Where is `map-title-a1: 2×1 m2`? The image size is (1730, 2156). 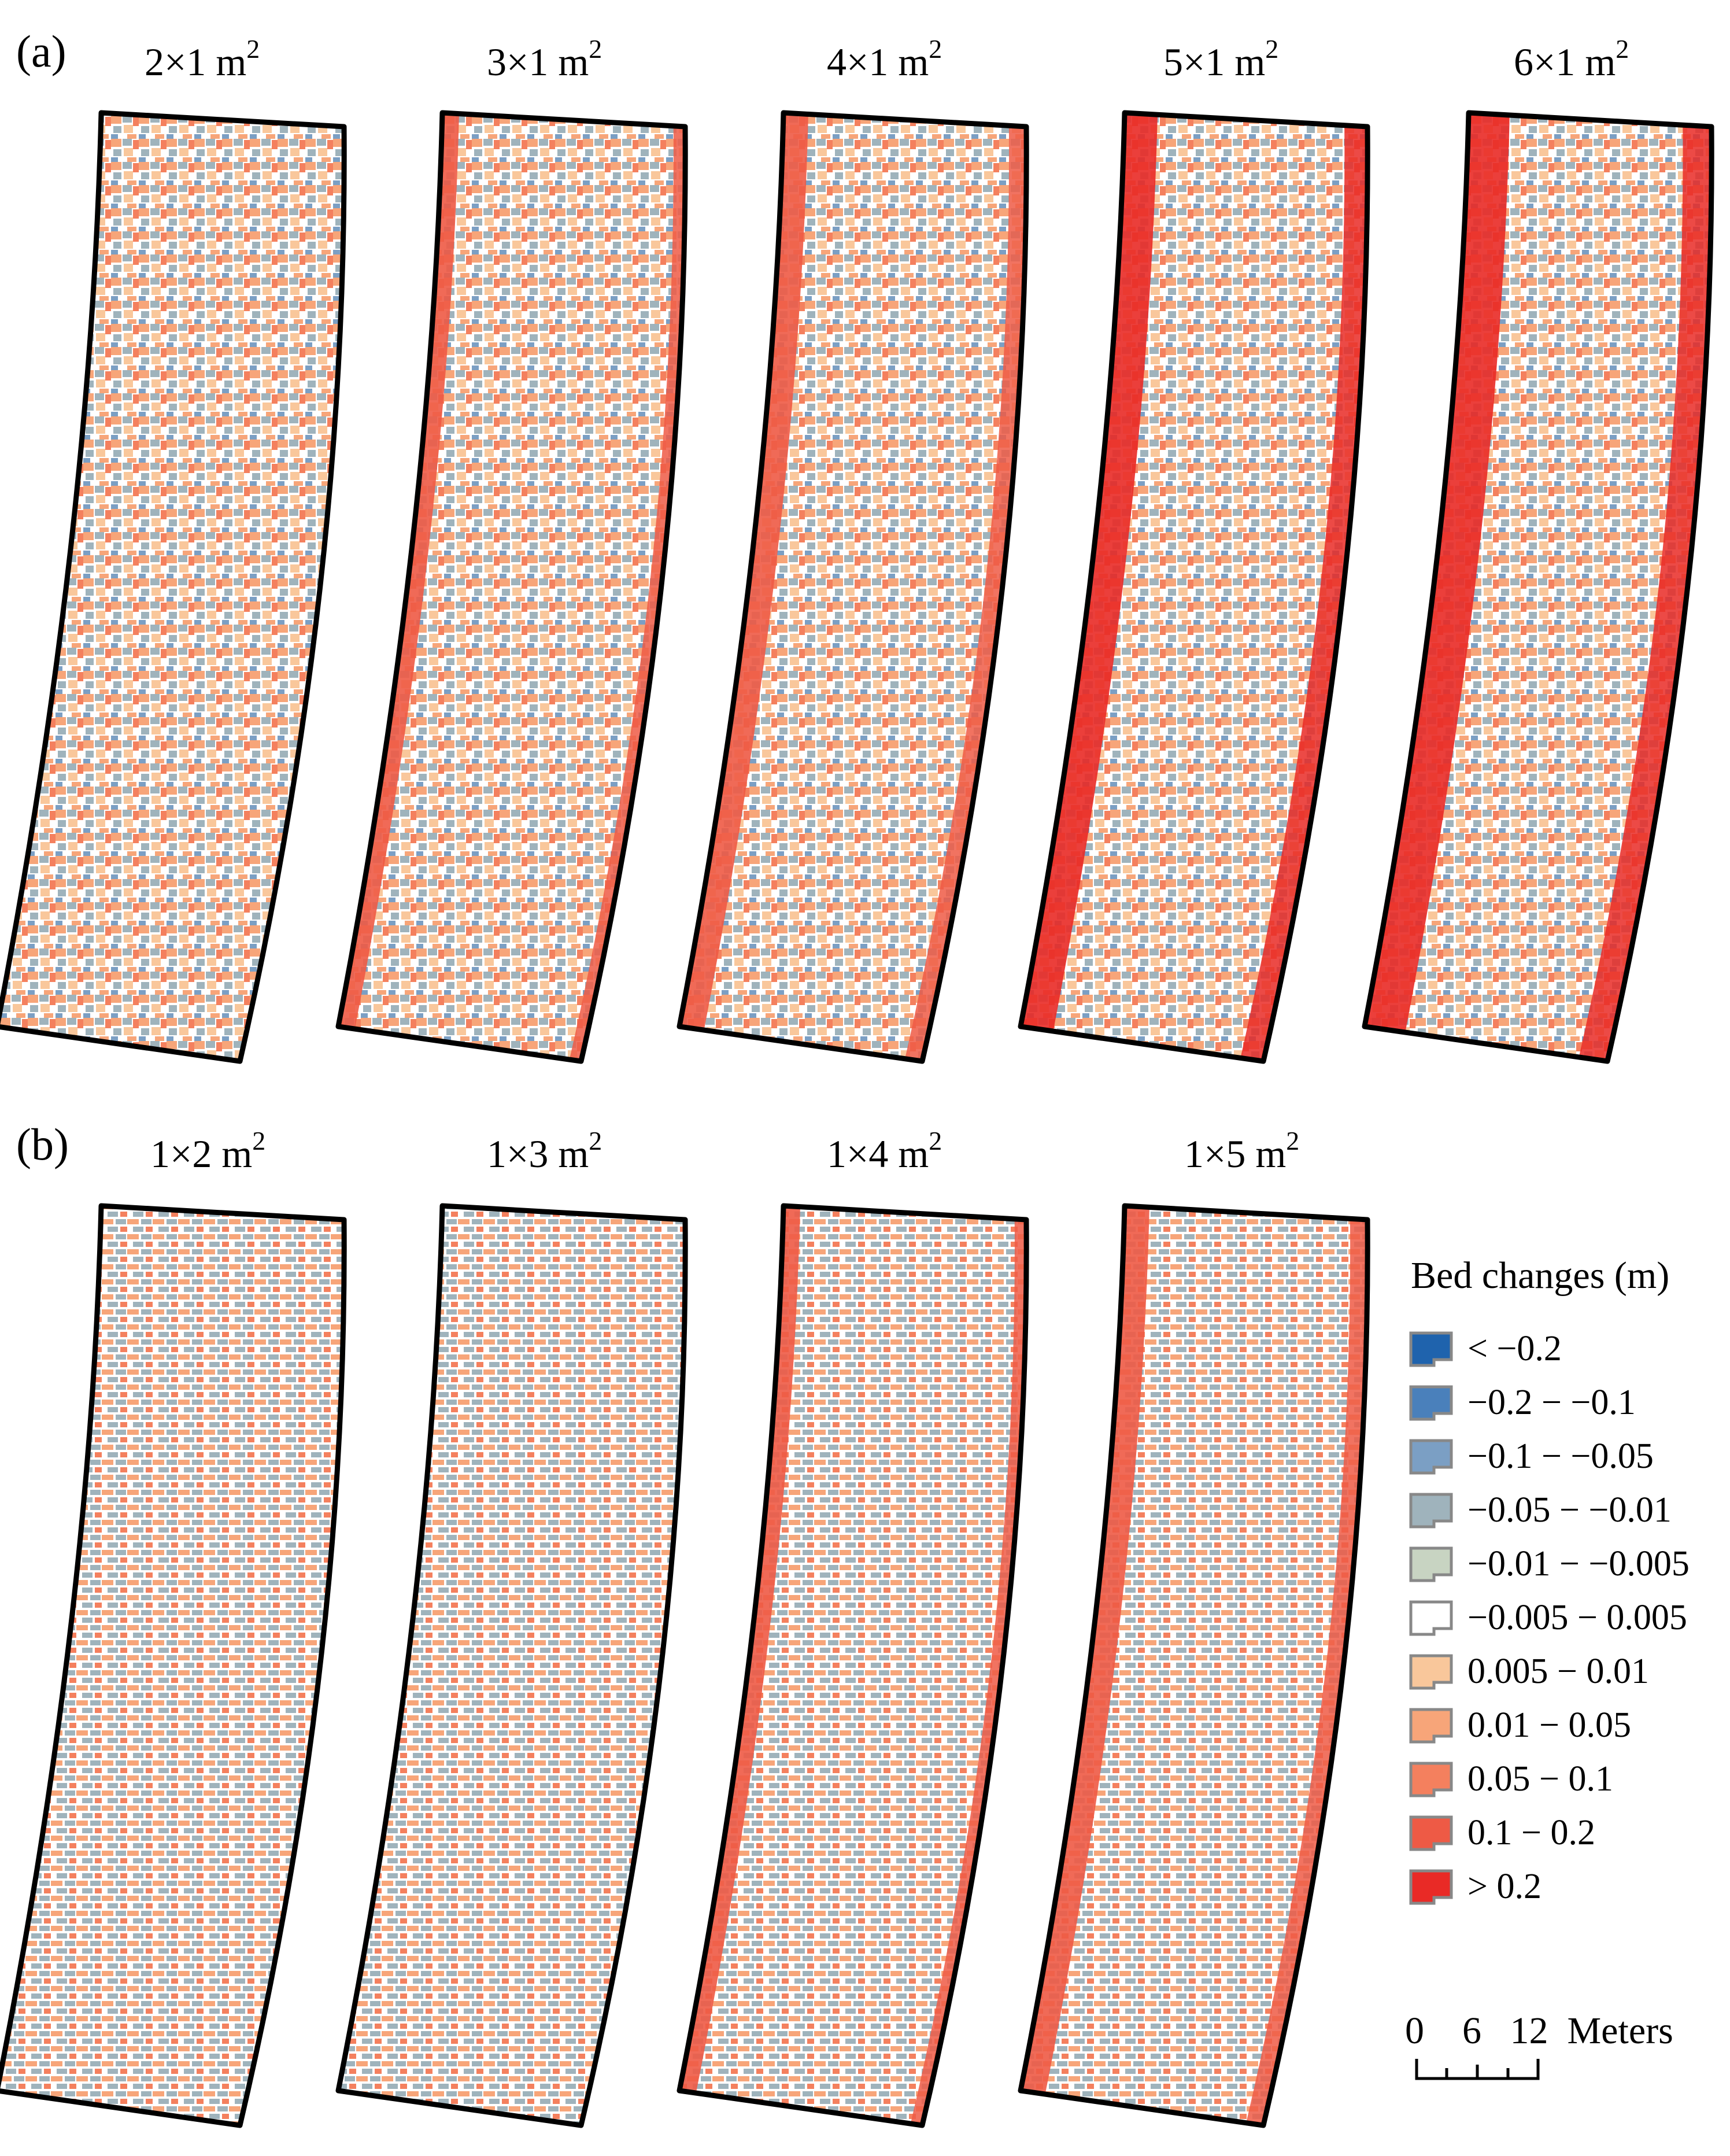
map-title-a1: 2×1 m2 is located at coordinates (202, 59).